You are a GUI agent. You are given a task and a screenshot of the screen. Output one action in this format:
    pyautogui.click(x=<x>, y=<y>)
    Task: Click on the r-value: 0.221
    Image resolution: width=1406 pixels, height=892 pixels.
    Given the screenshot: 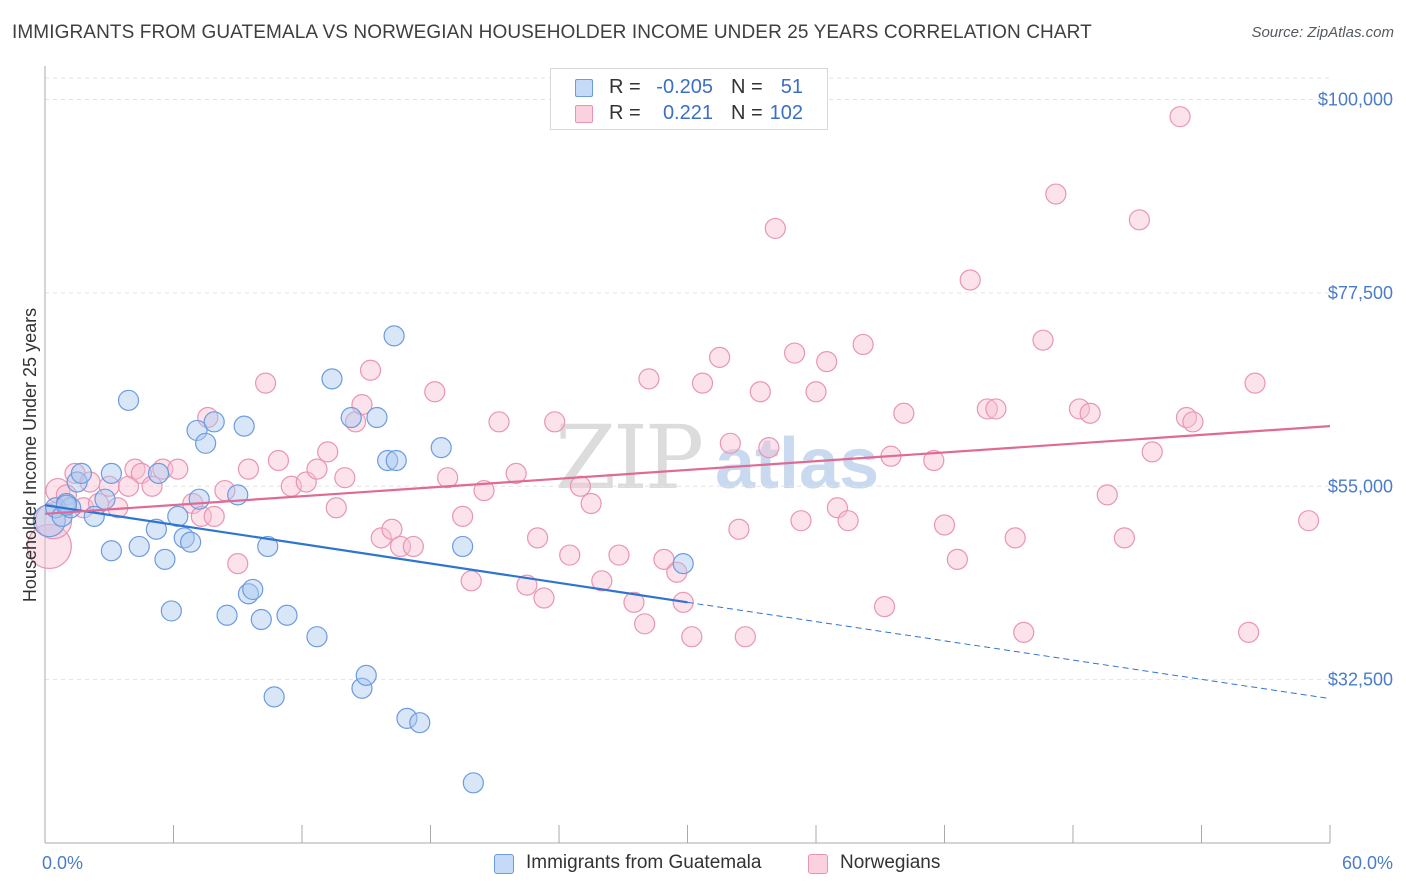 What is the action you would take?
    pyautogui.click(x=687, y=113)
    